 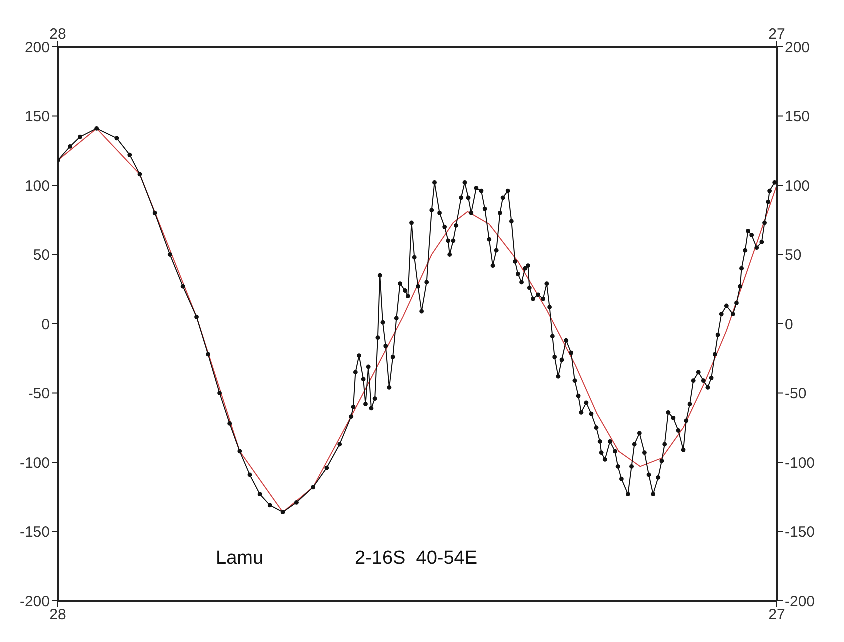 What do you see at coordinates (35, 463) in the screenshot?
I see `y-tick-label: -100` at bounding box center [35, 463].